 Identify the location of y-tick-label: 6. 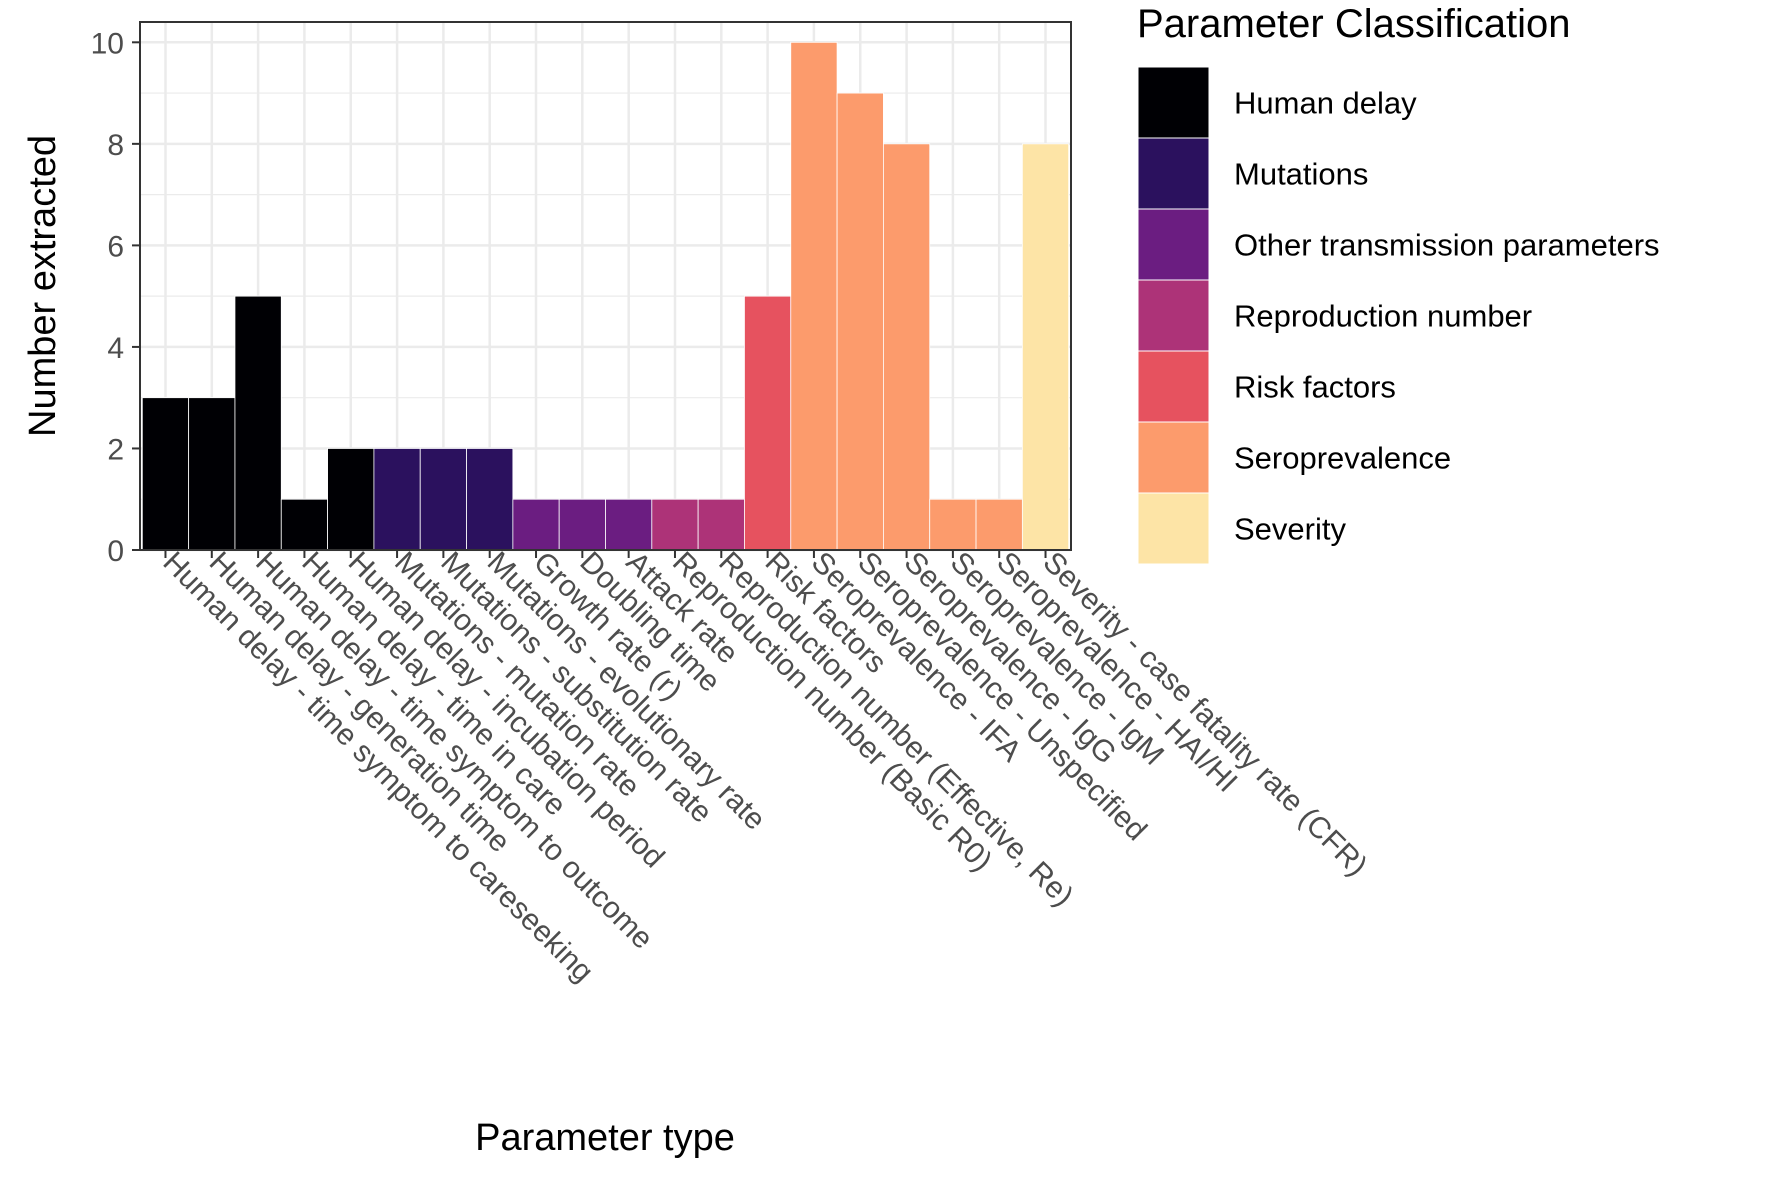
(115, 246).